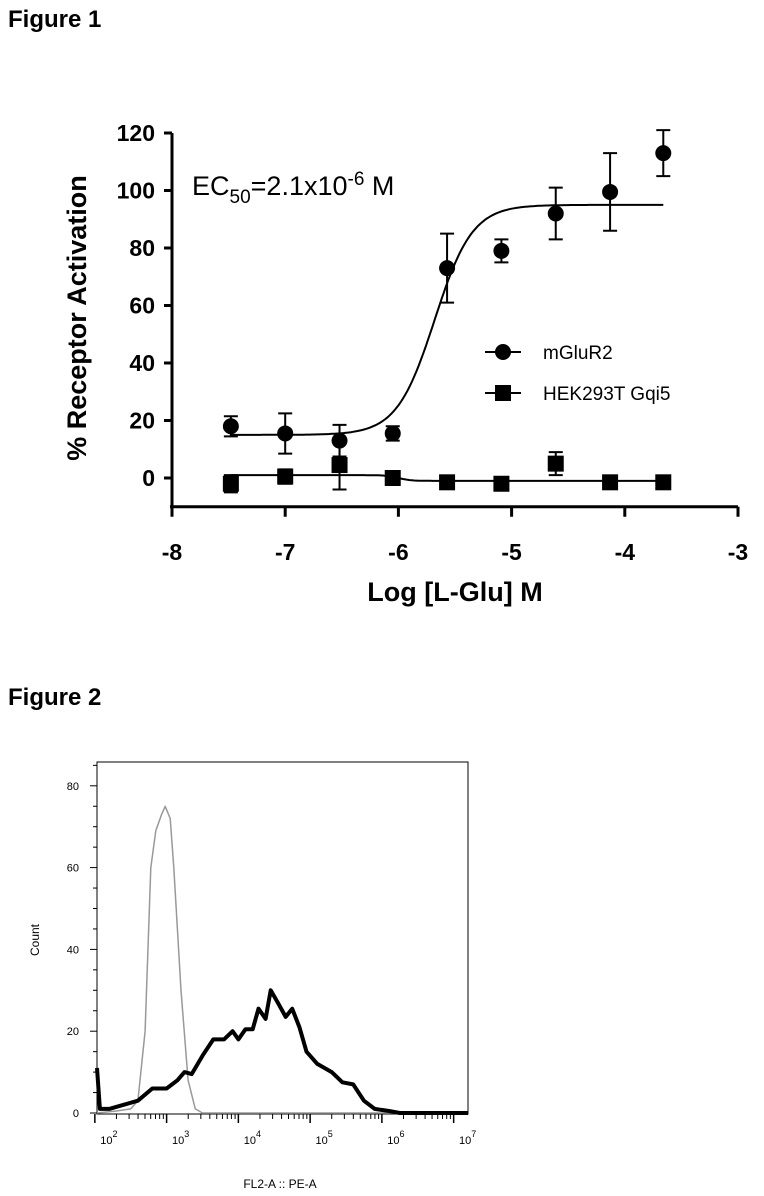  Describe the element at coordinates (578, 353) in the screenshot. I see `legend-label: mGluR2` at that location.